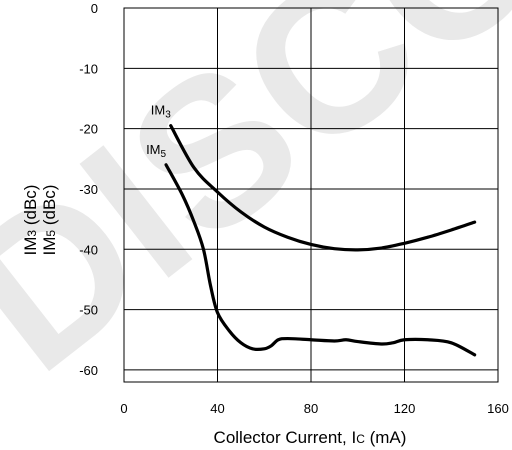 This screenshot has width=512, height=450. Describe the element at coordinates (49, 220) in the screenshot. I see `svg-text: IM5 (dBc)` at that location.